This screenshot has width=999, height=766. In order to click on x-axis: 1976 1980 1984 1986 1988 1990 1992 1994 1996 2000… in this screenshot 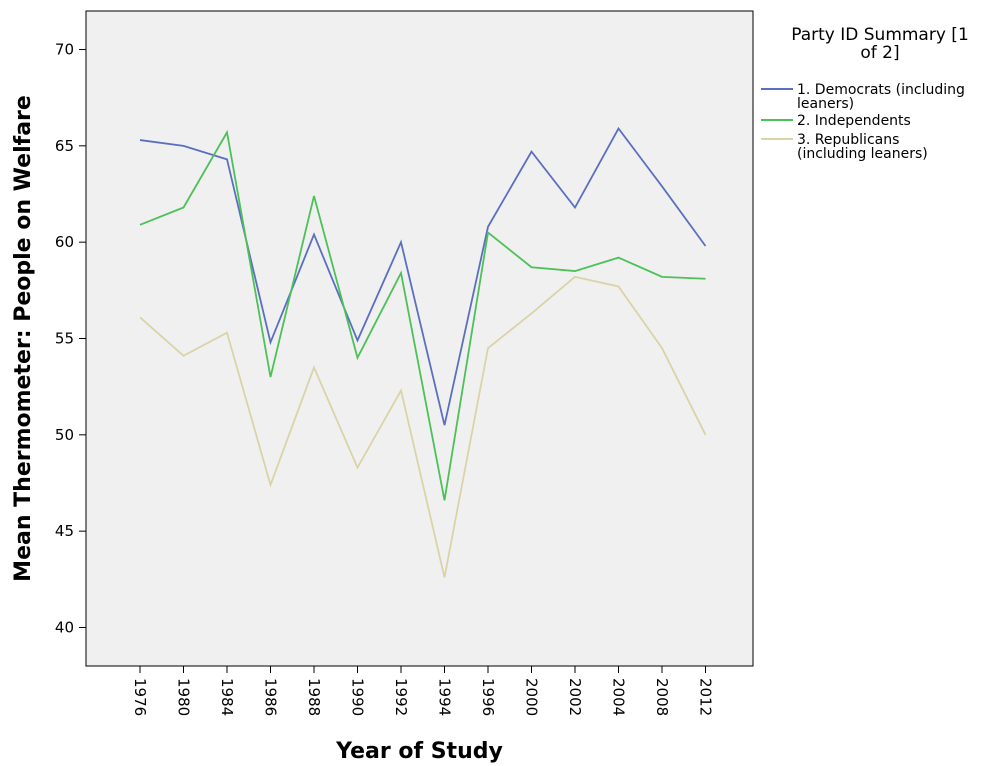, I will do `click(423, 691)`.